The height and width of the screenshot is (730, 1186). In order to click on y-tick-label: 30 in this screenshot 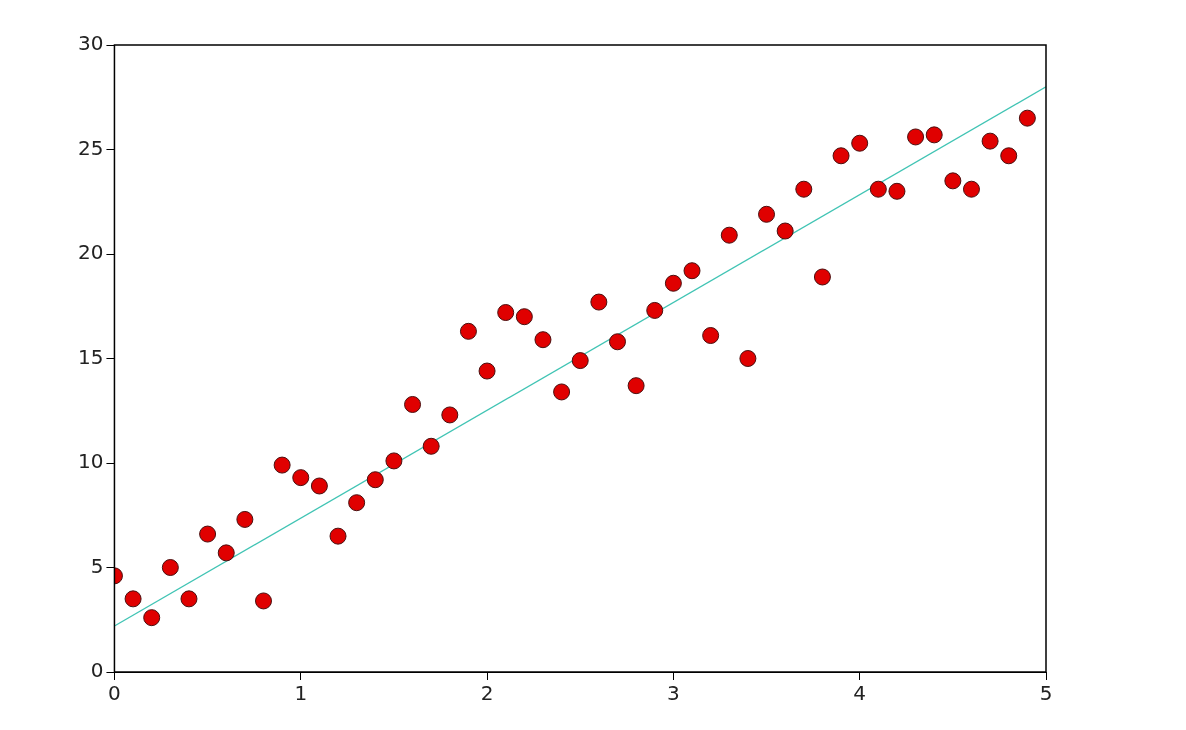, I will do `click(91, 43)`.